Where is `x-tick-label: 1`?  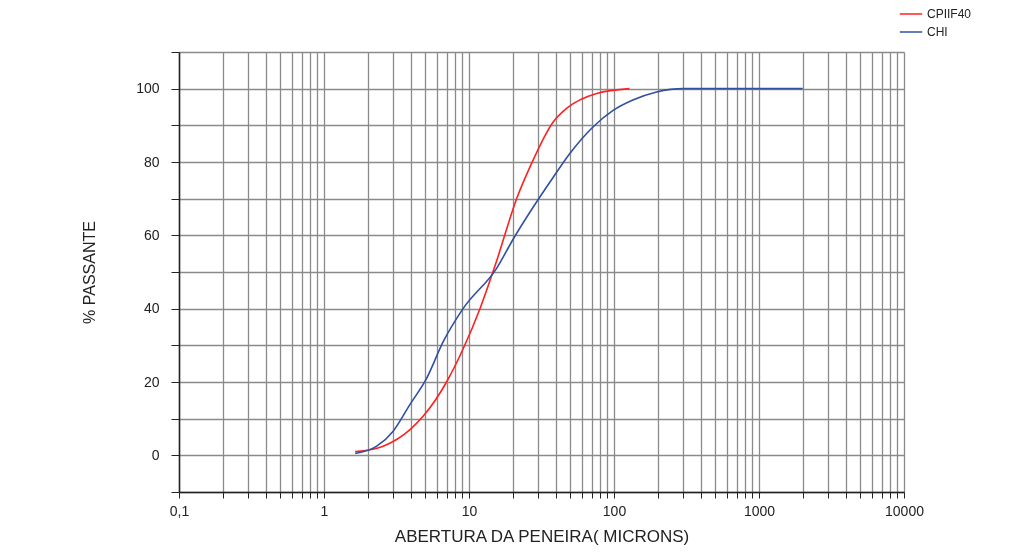
x-tick-label: 1 is located at coordinates (324, 510).